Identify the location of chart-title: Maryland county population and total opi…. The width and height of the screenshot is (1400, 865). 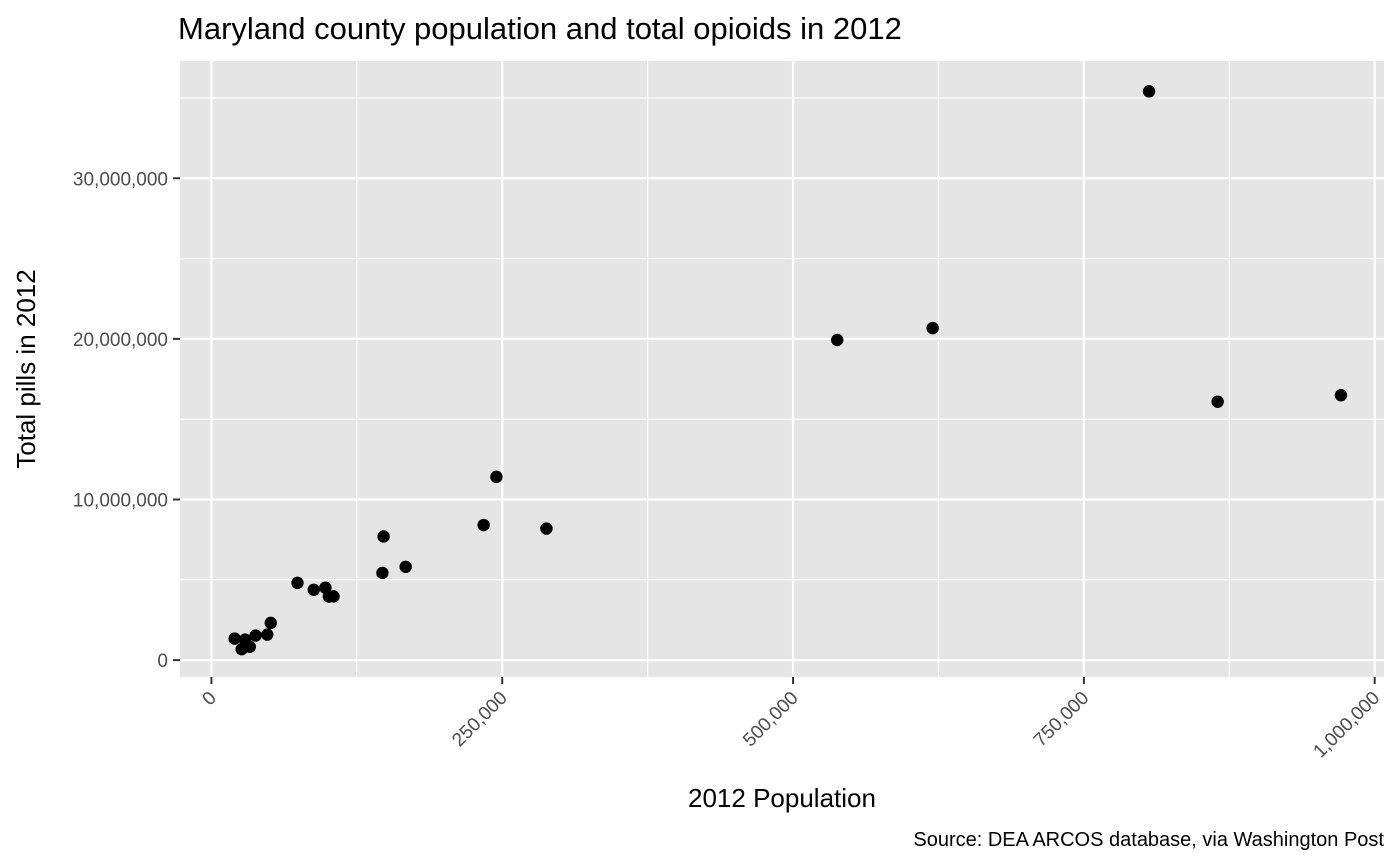
(540, 28).